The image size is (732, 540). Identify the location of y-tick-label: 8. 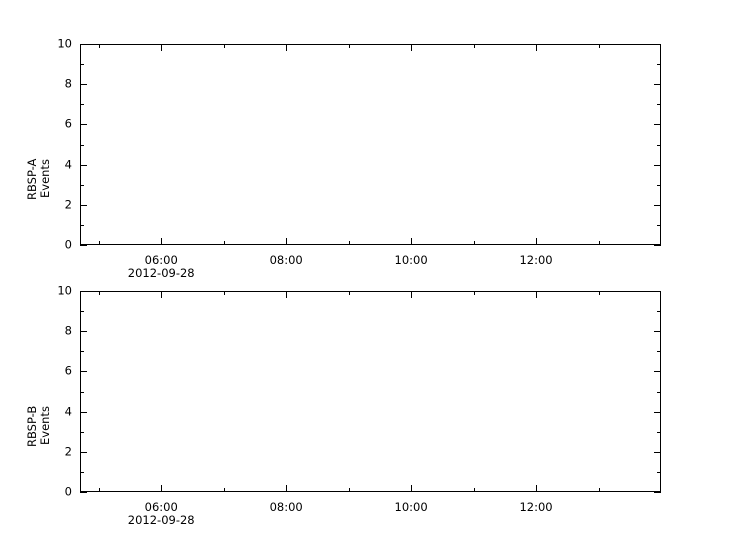
(68, 83).